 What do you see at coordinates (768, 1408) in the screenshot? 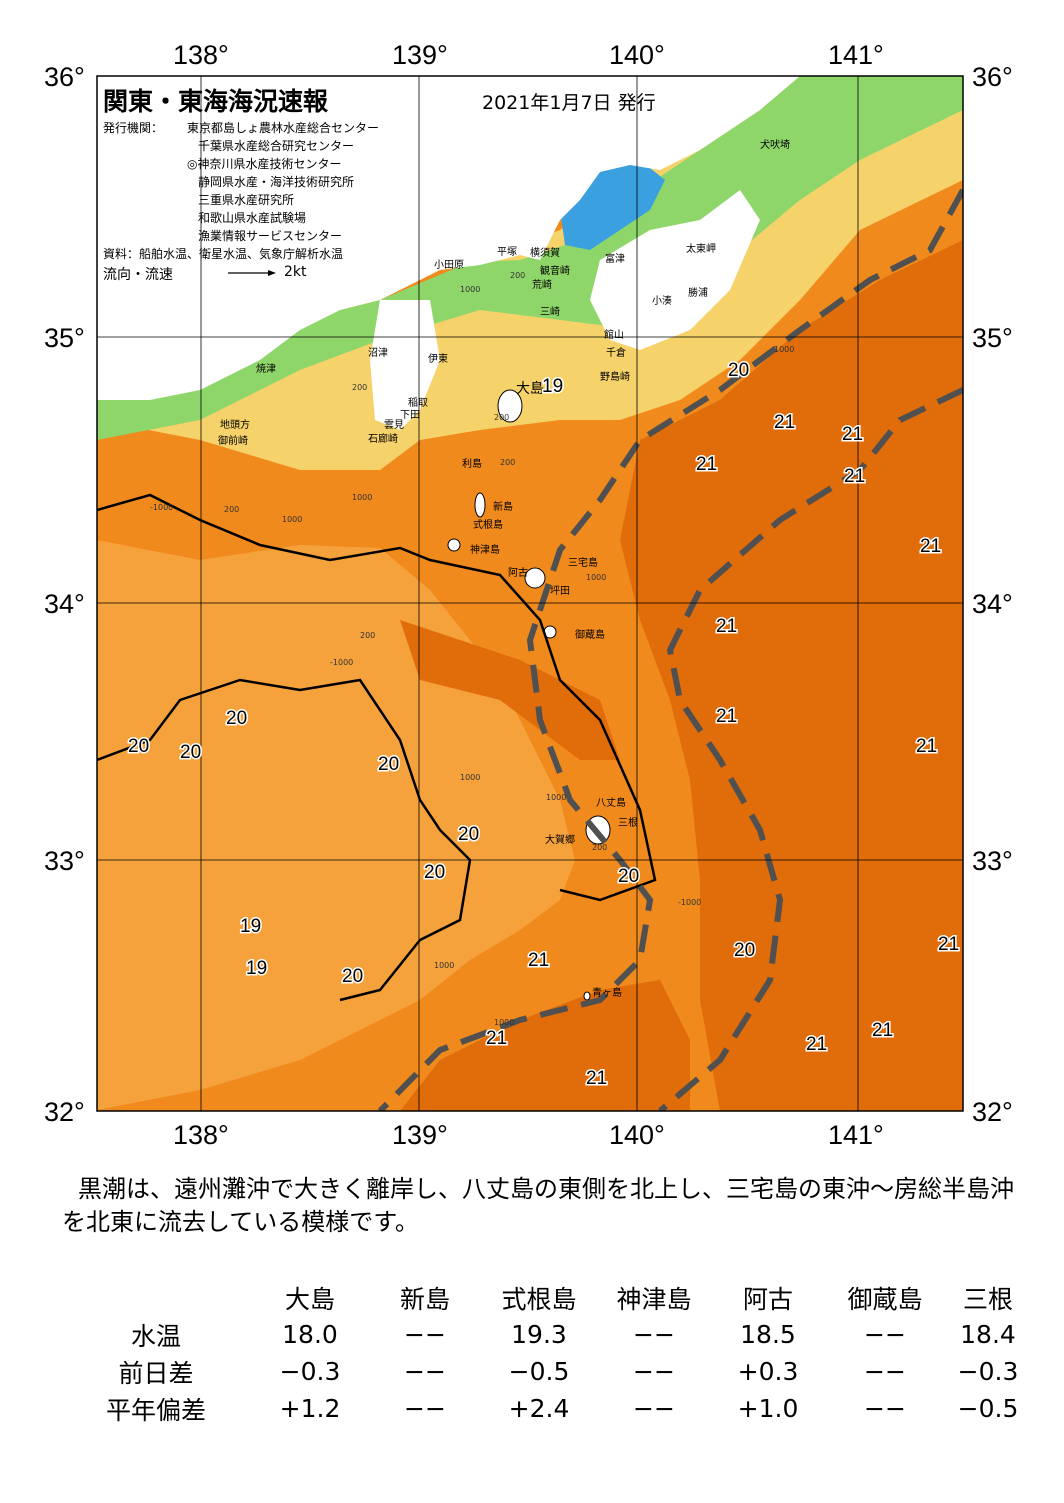
I see `table-cell: +1.0` at bounding box center [768, 1408].